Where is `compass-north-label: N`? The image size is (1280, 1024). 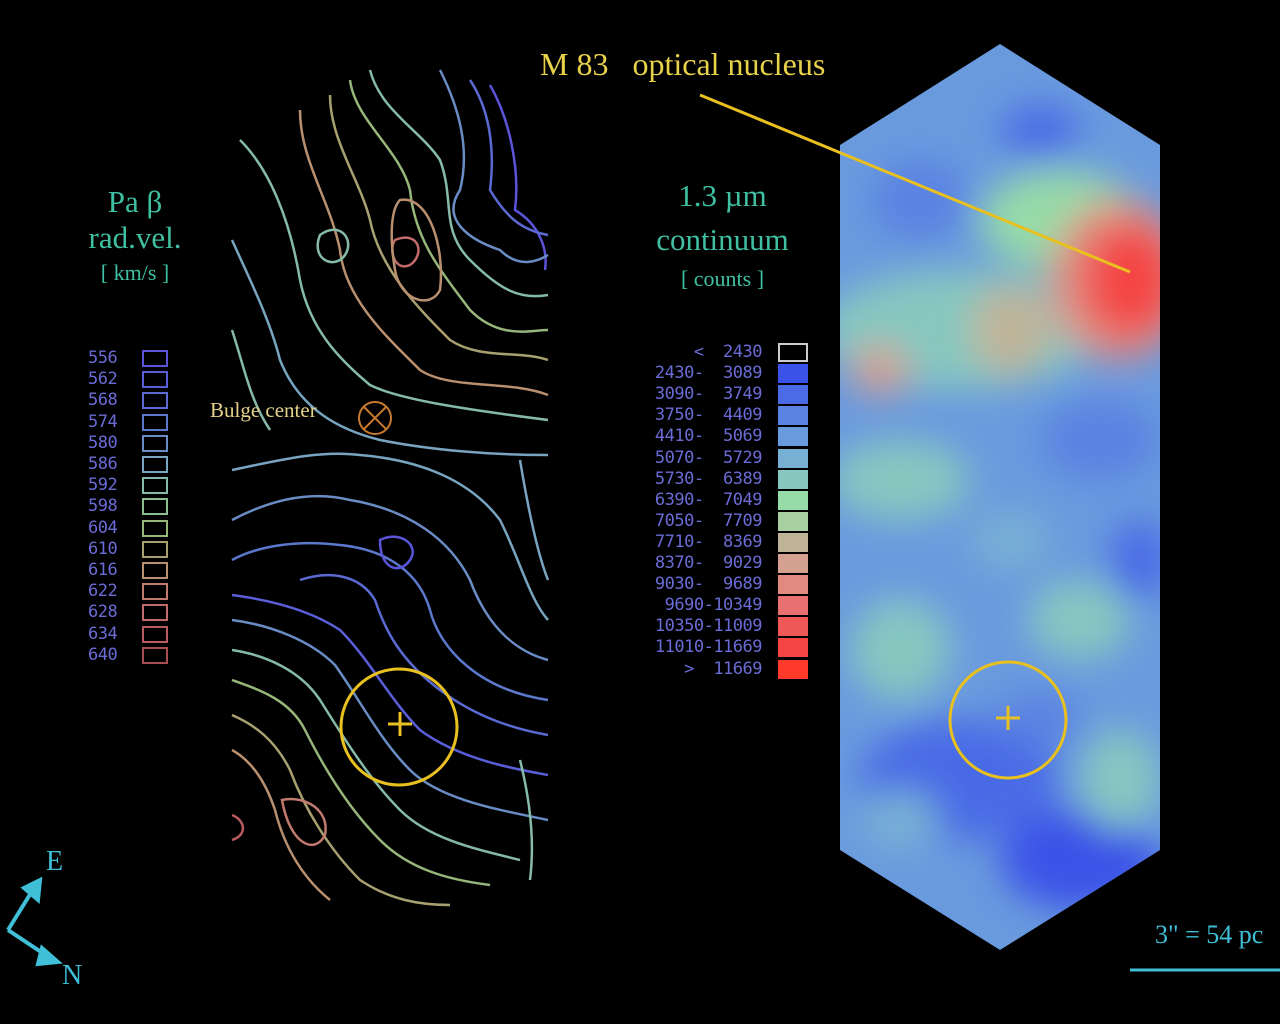 compass-north-label: N is located at coordinates (72, 975).